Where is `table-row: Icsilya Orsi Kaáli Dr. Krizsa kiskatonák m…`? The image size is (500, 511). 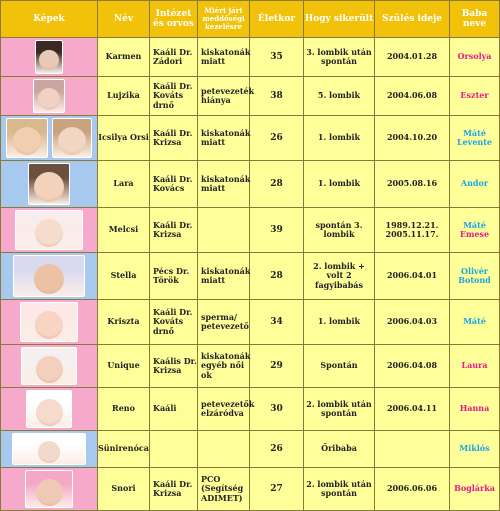 table-row: Icsilya Orsi Kaáli Dr. Krizsa kiskatonák m… is located at coordinates (250, 138).